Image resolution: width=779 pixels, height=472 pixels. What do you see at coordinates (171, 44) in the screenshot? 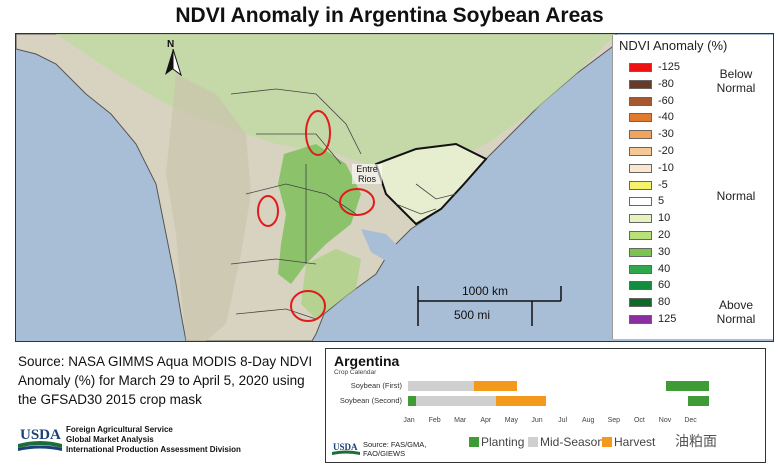
I see `north-label: N` at bounding box center [171, 44].